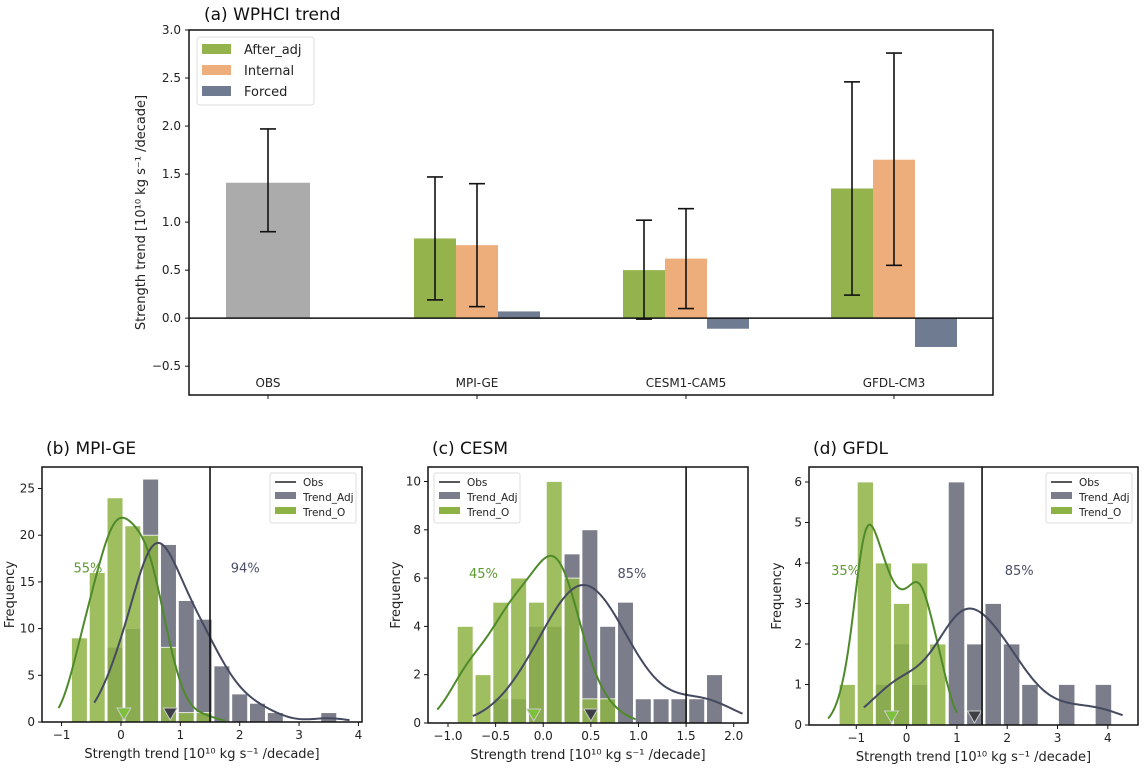 This screenshot has width=1145, height=773. What do you see at coordinates (894, 383) in the screenshot?
I see `x-tick-label: GFDL-CM3` at bounding box center [894, 383].